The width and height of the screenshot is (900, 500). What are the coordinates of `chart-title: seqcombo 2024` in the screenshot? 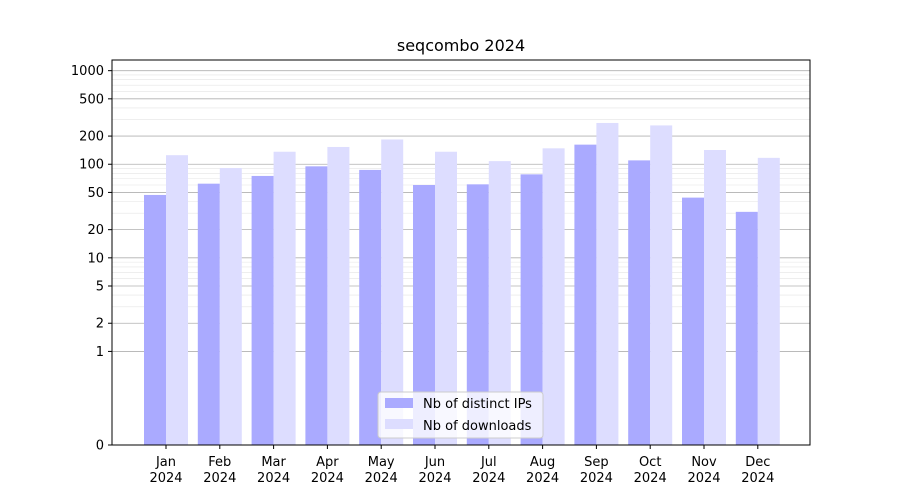 It's located at (461, 45).